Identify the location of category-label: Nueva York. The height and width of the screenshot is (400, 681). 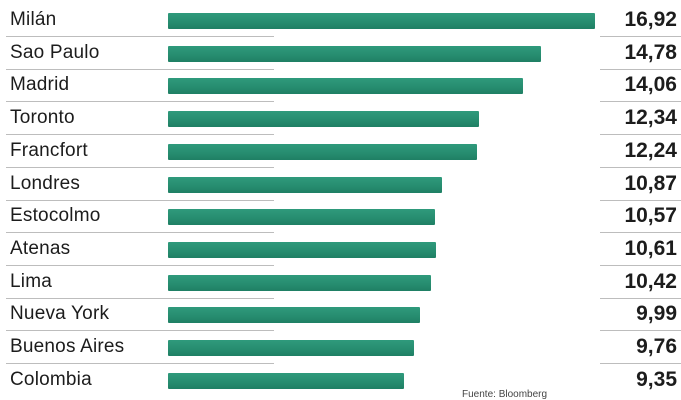
(60, 314).